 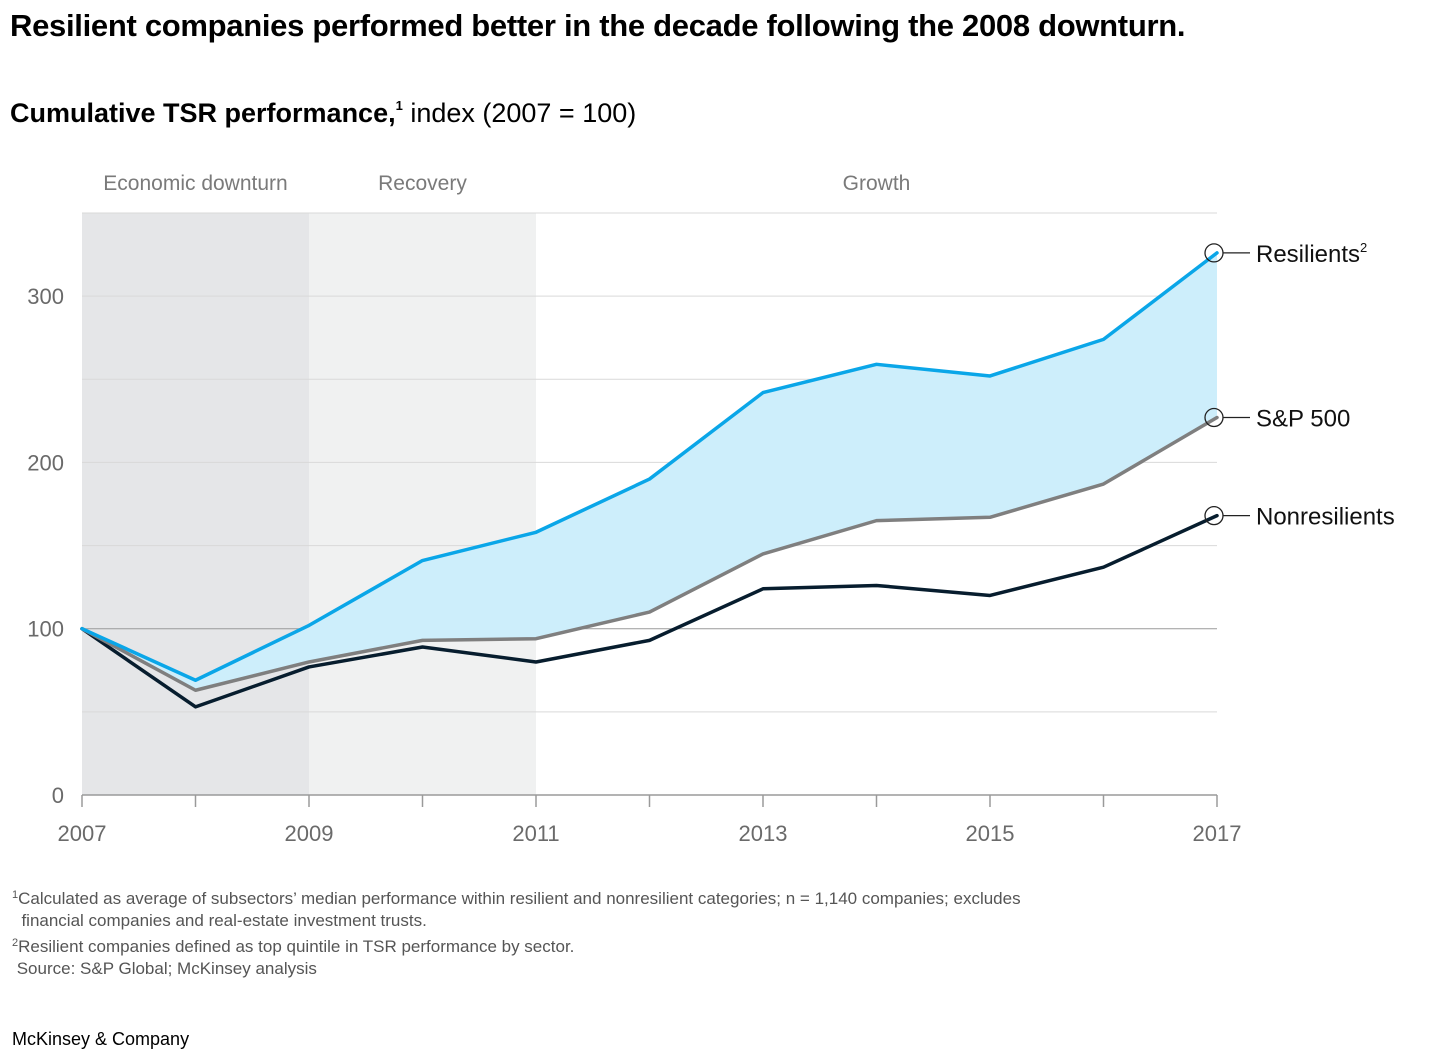 What do you see at coordinates (399, 105) in the screenshot?
I see `subtitle-sup: 1` at bounding box center [399, 105].